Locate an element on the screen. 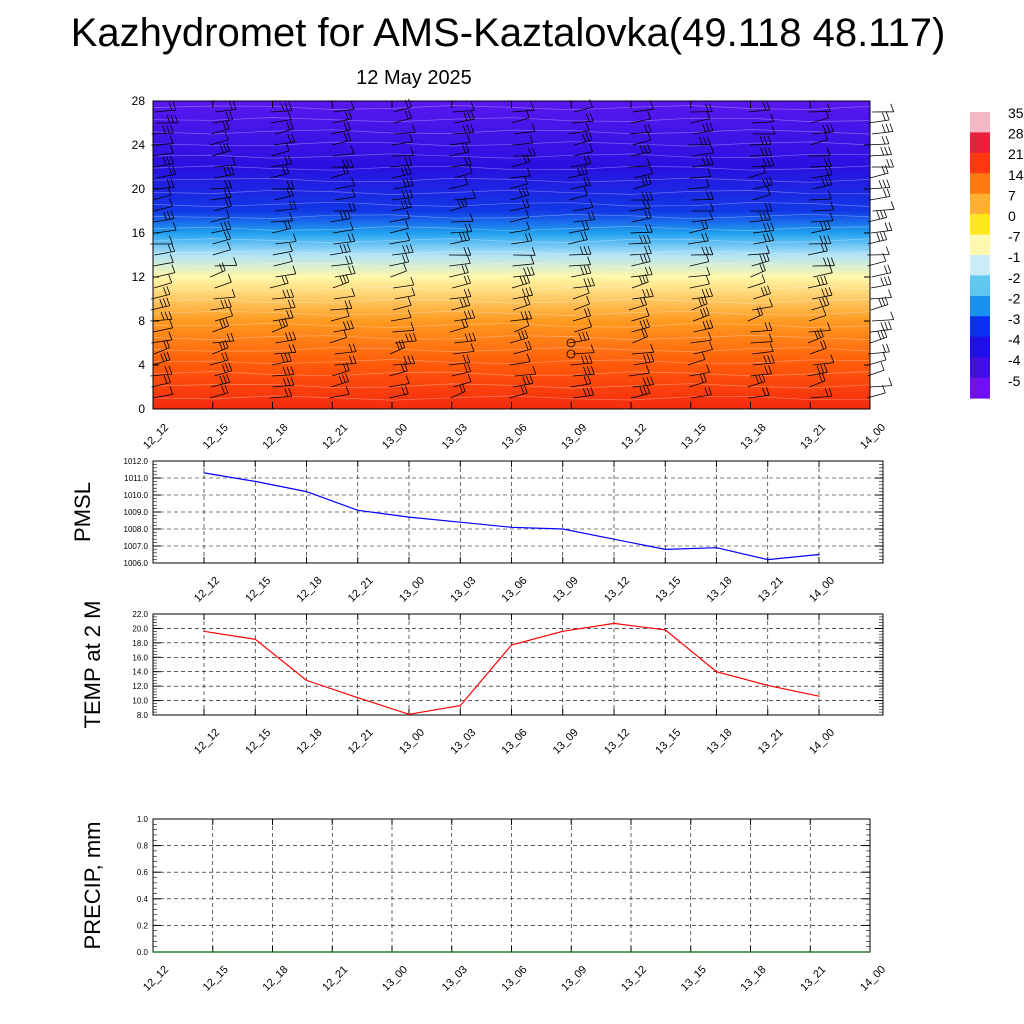 The image size is (1024, 1024). pmsl-x-tick-label: 13_15 is located at coordinates (668, 590).